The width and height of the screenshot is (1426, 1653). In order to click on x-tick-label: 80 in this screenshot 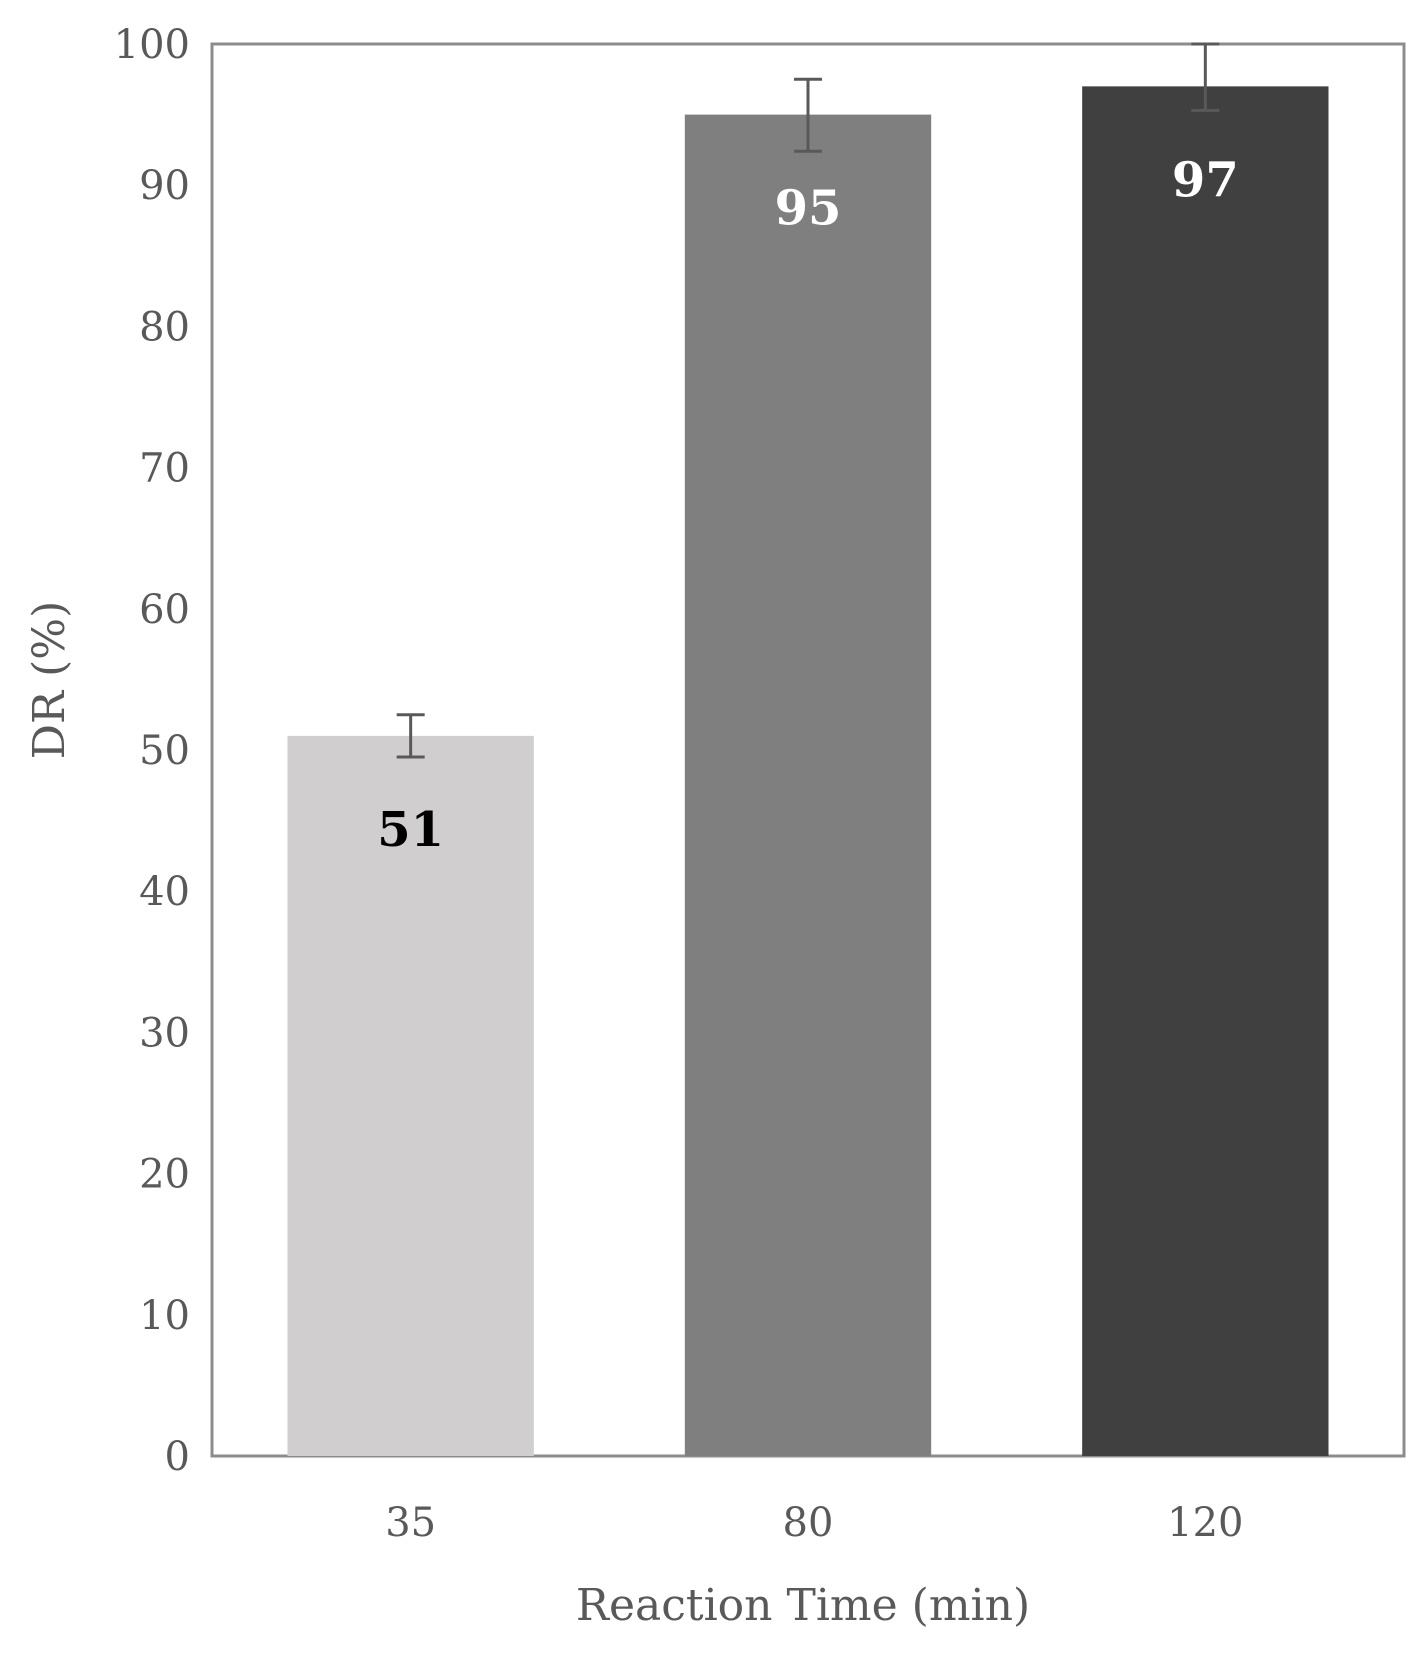, I will do `click(808, 1523)`.